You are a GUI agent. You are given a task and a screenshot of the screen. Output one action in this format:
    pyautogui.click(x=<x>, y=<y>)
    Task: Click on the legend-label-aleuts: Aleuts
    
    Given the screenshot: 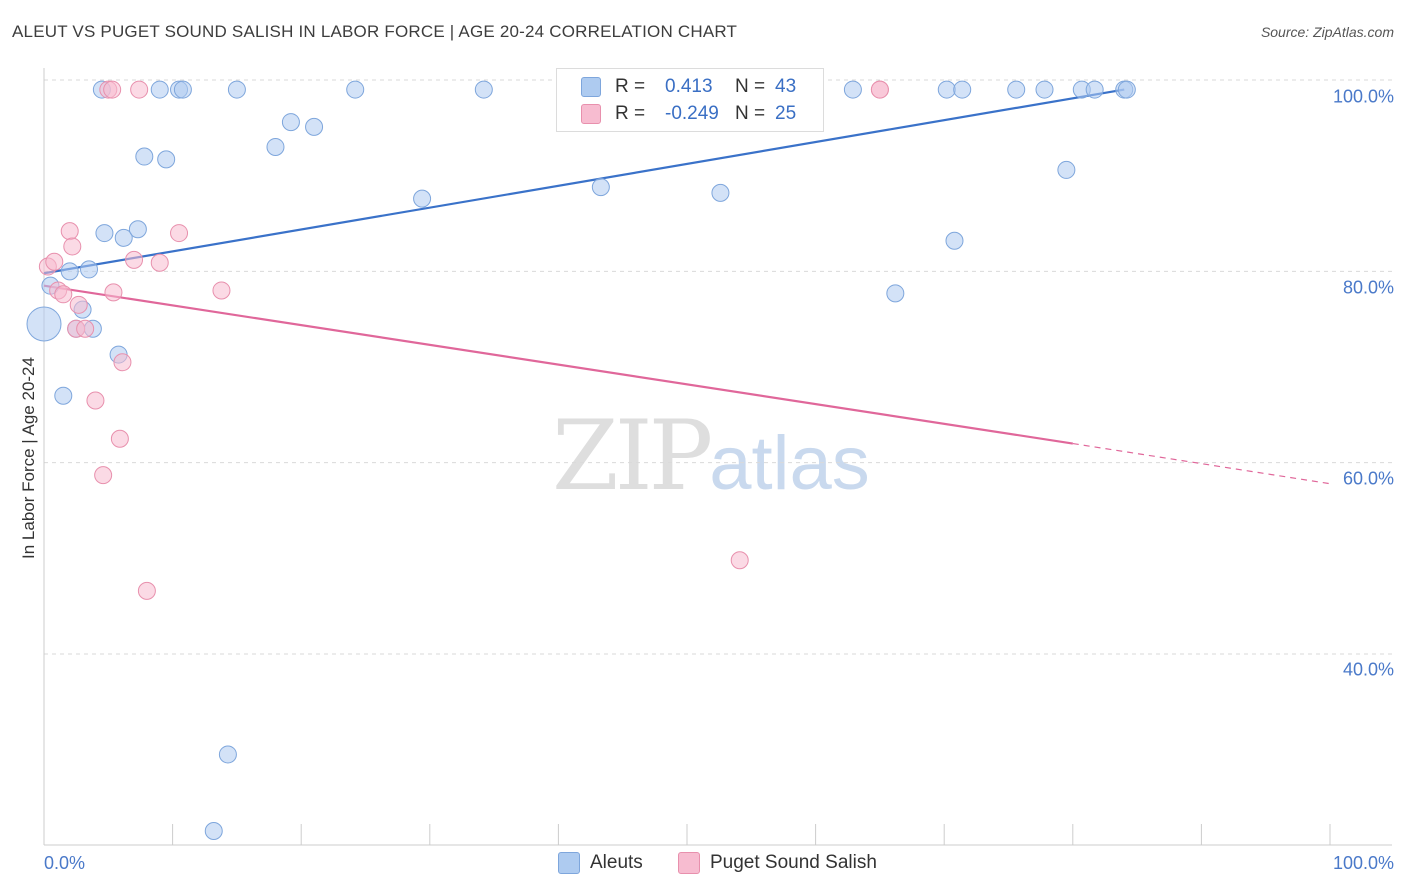 What is the action you would take?
    pyautogui.click(x=616, y=862)
    